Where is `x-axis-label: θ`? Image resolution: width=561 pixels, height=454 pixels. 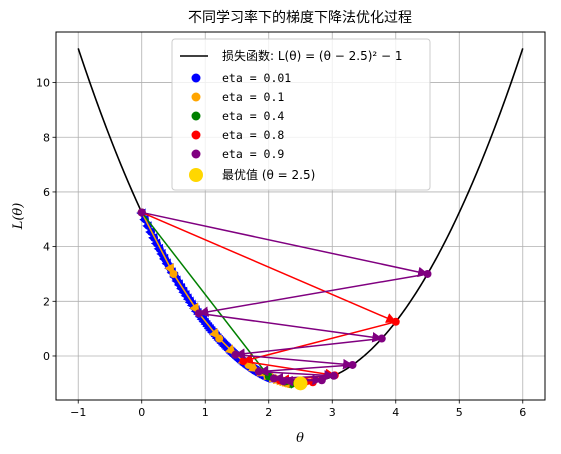 x-axis-label: θ is located at coordinates (300, 438).